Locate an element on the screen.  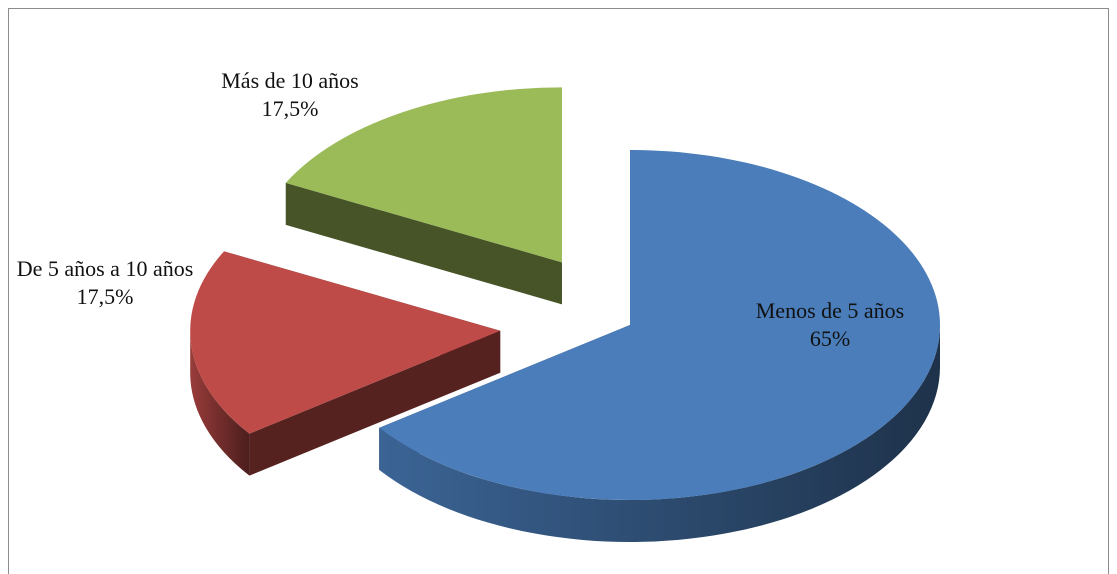
label-category: De 5 años a 10 años is located at coordinates (105, 268).